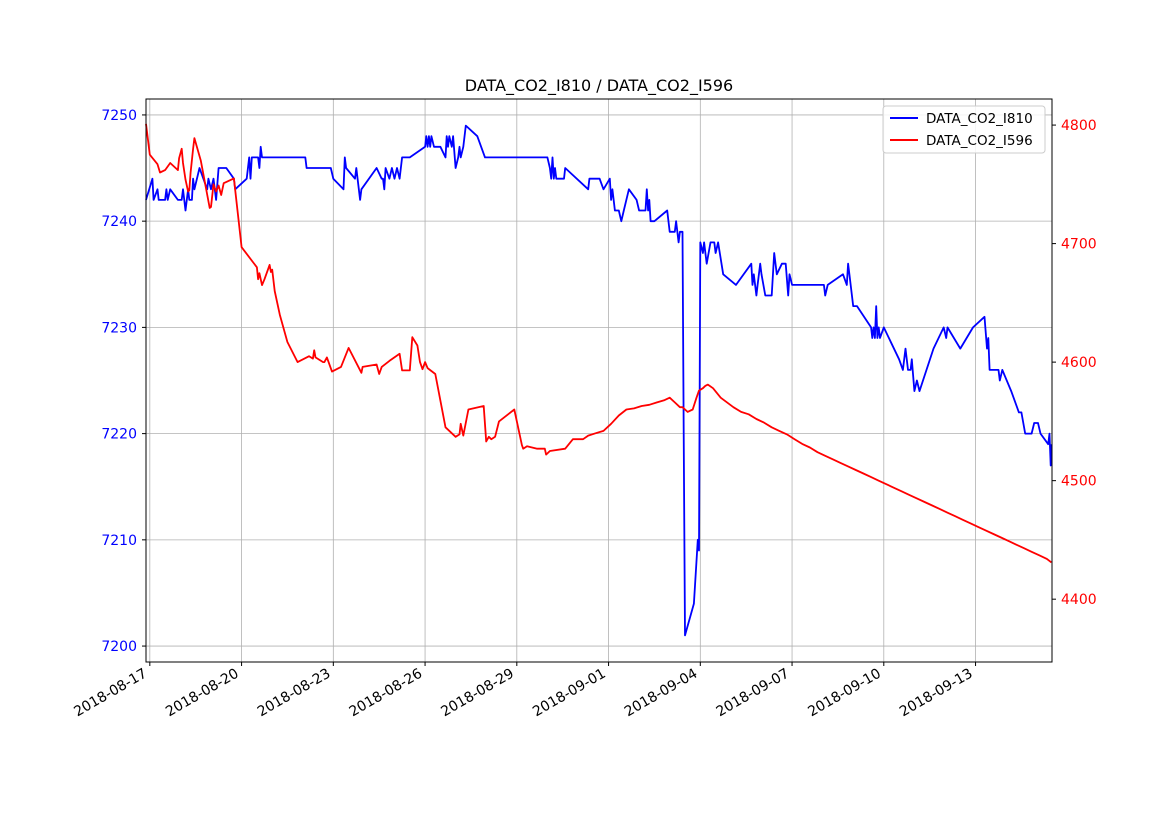 This screenshot has height=827, width=1169. What do you see at coordinates (119, 116) in the screenshot?
I see `y-left-tick-label: 7250` at bounding box center [119, 116].